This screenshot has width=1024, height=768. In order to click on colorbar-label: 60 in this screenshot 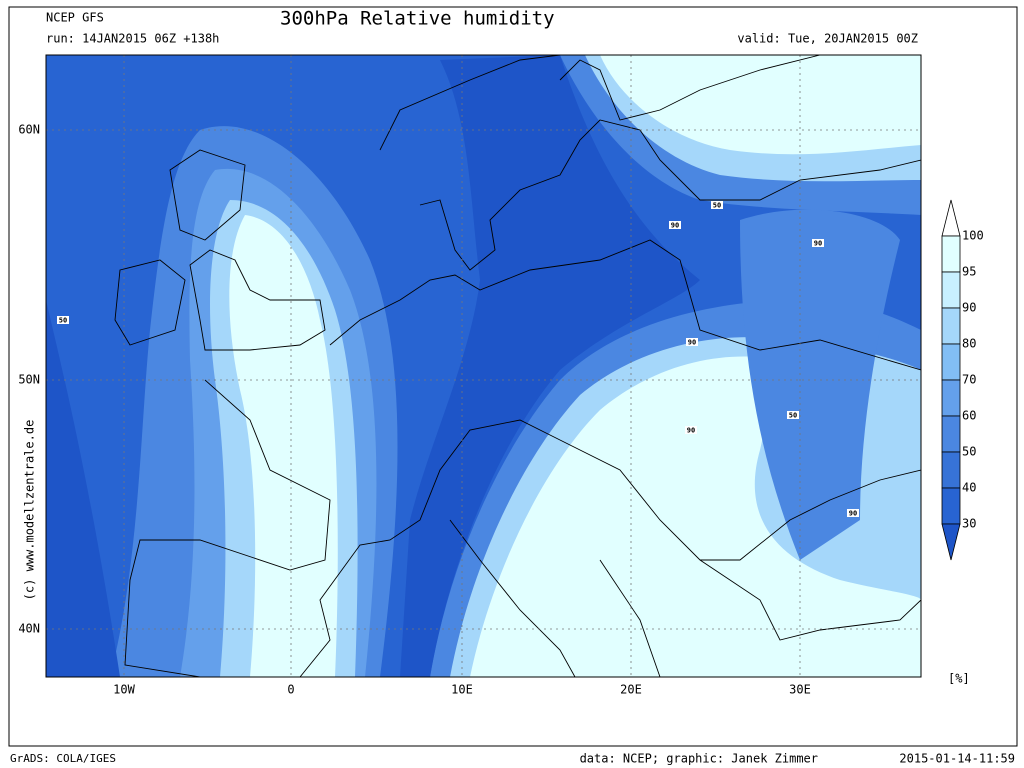, I will do `click(969, 416)`.